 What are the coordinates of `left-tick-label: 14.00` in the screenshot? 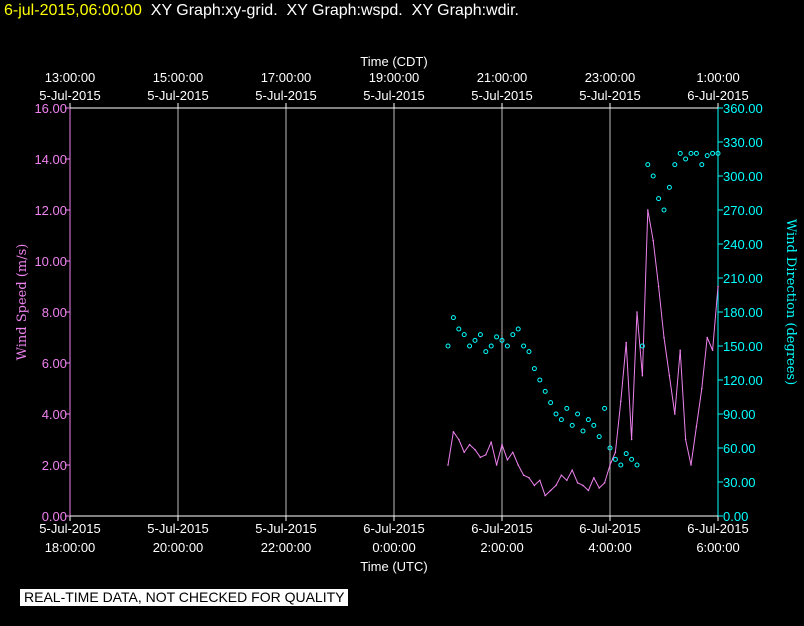 It's located at (50, 159).